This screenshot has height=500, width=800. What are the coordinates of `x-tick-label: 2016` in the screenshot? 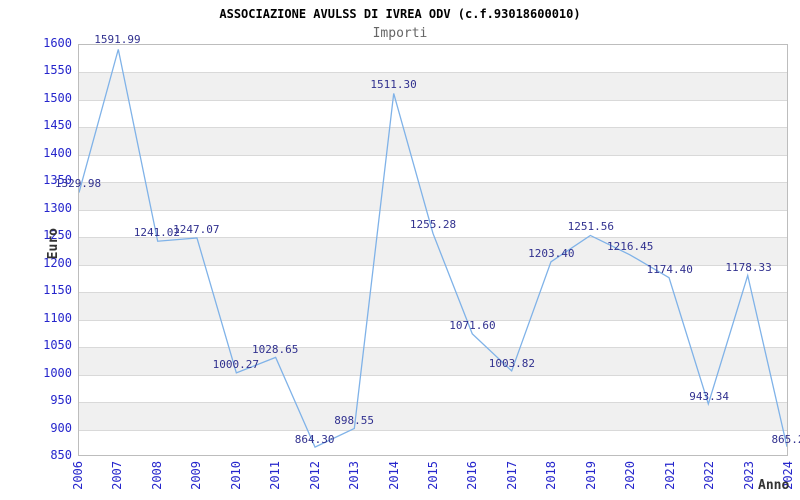 It's located at (472, 475).